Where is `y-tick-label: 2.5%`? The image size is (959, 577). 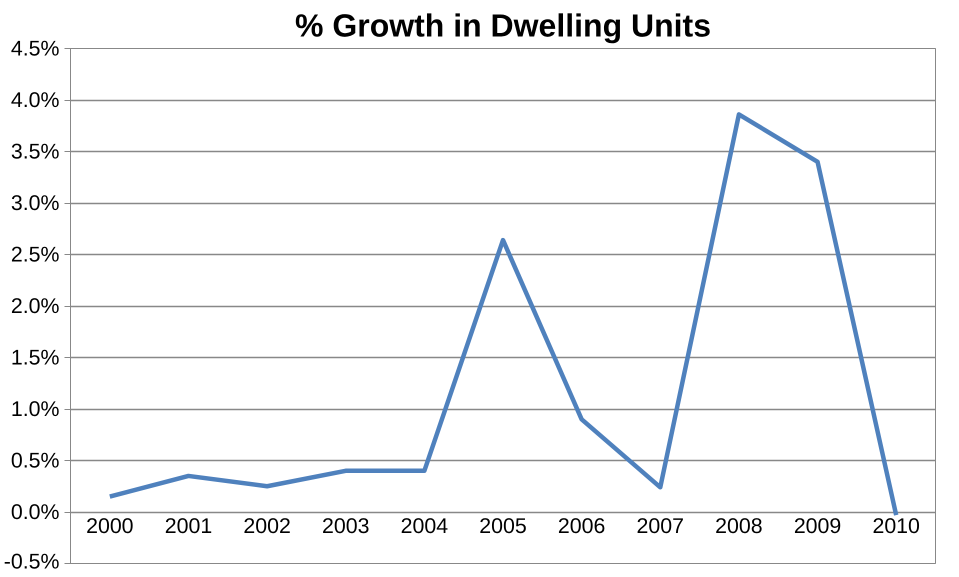 y-tick-label: 2.5% is located at coordinates (35, 254).